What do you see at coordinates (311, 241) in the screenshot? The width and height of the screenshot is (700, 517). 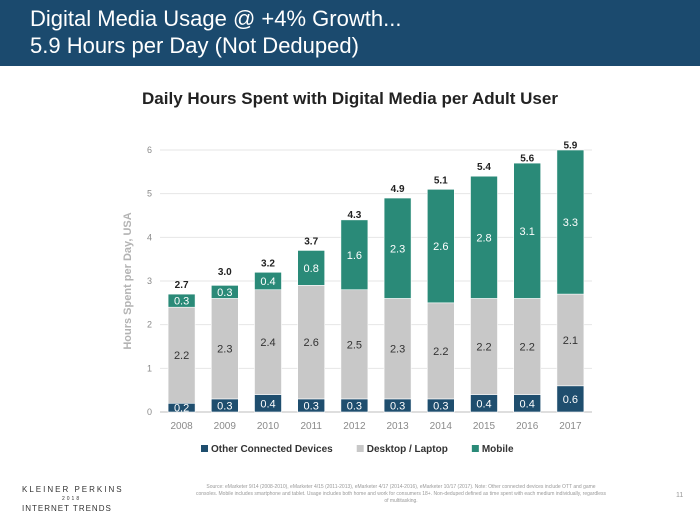 I see `bar-total-label: 3.7` at bounding box center [311, 241].